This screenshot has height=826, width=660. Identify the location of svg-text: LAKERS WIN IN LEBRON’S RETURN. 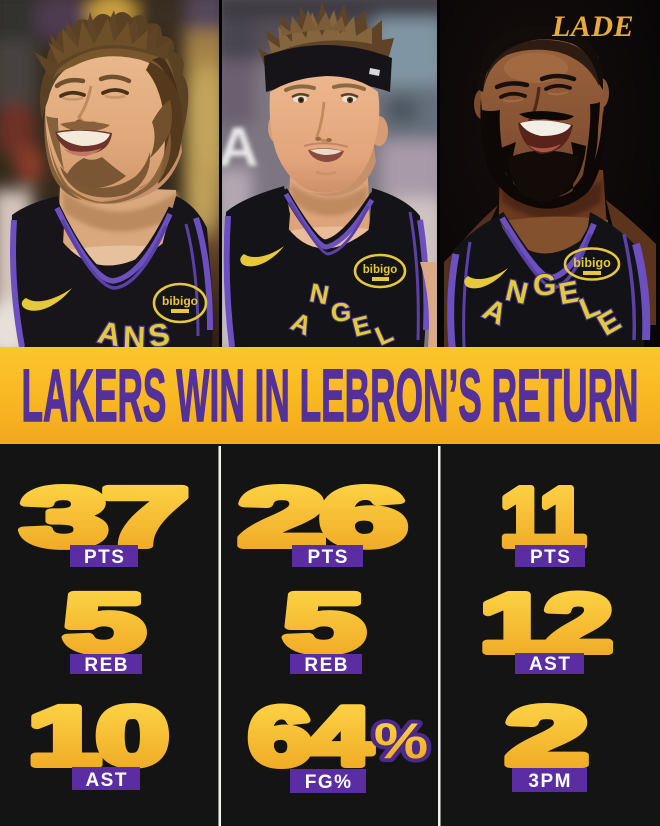
(330, 395).